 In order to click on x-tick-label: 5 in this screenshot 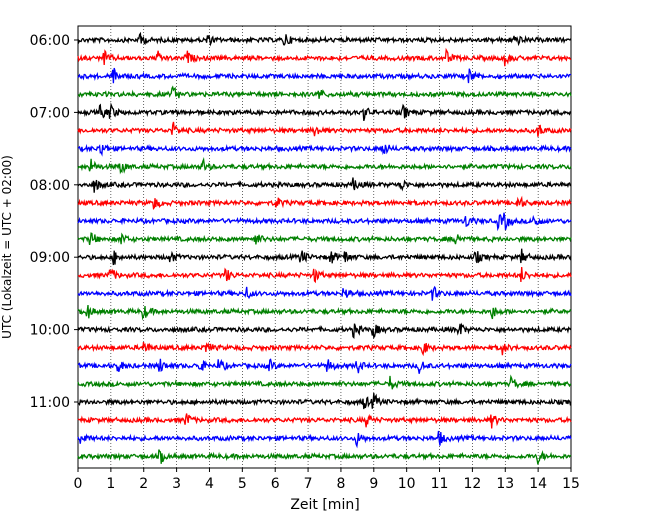, I will do `click(242, 484)`.